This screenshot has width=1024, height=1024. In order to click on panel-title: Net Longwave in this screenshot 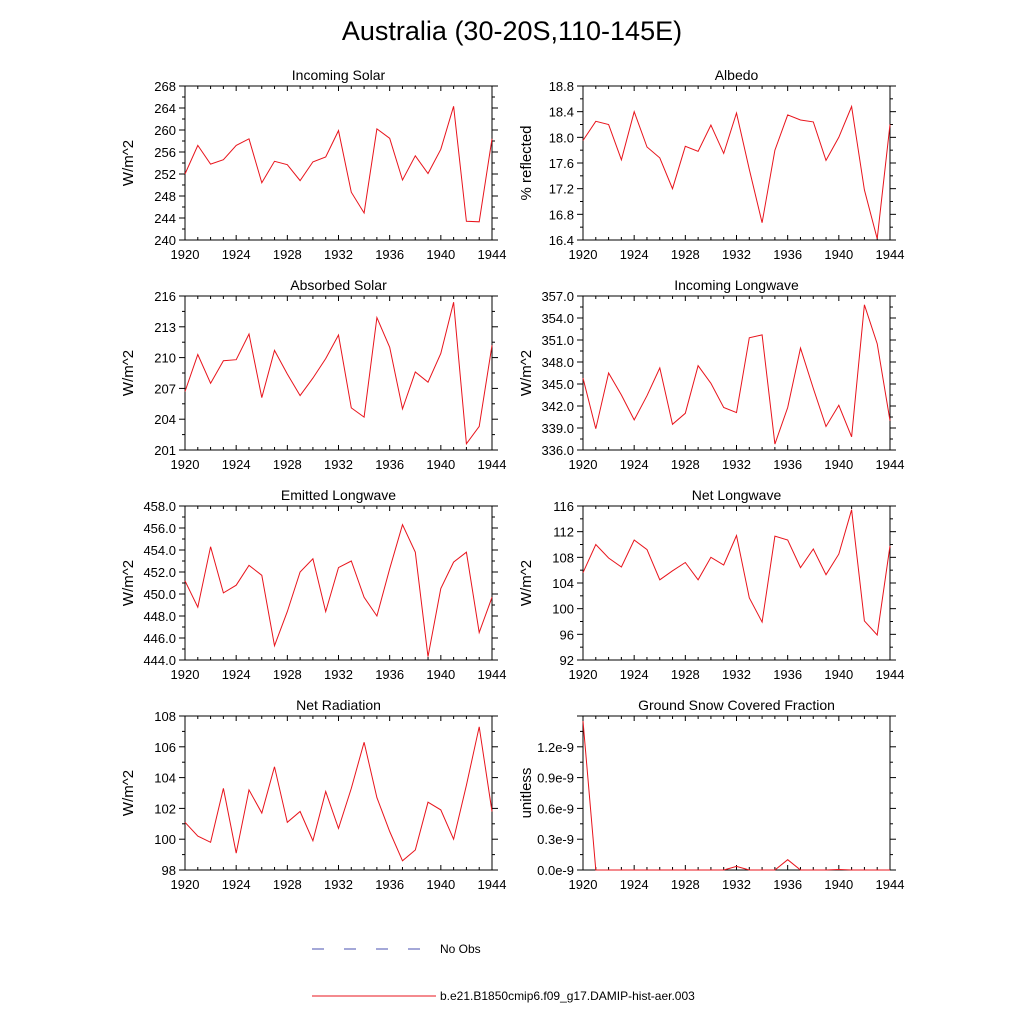, I will do `click(737, 495)`.